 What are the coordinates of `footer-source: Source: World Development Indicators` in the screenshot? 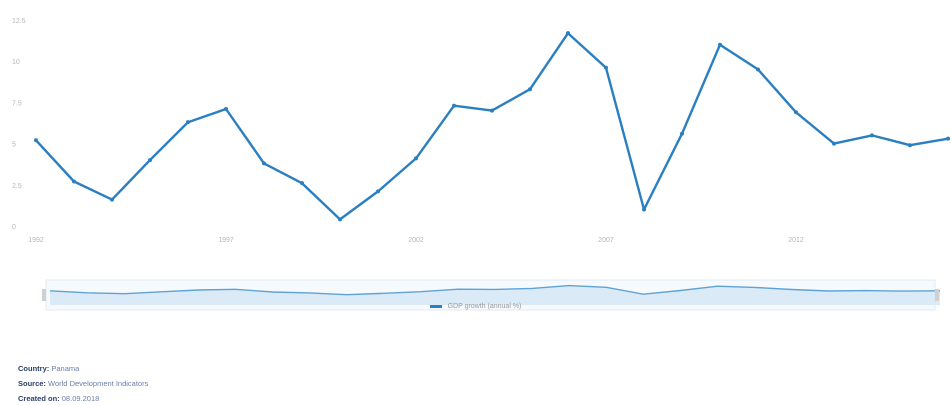 It's located at (83, 383).